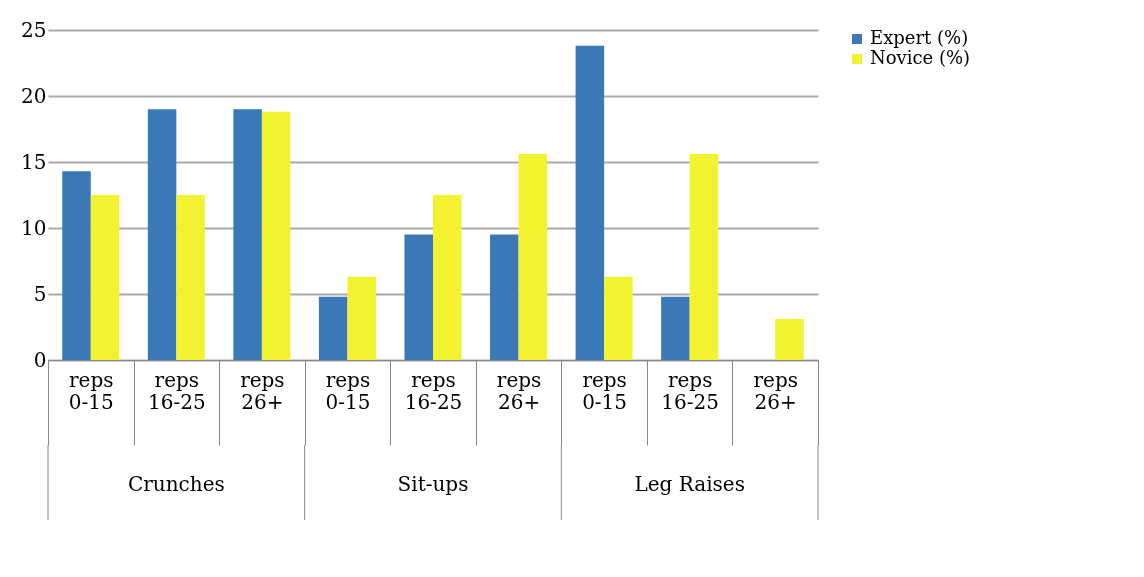  What do you see at coordinates (34, 161) in the screenshot?
I see `y-tick-label: 15` at bounding box center [34, 161].